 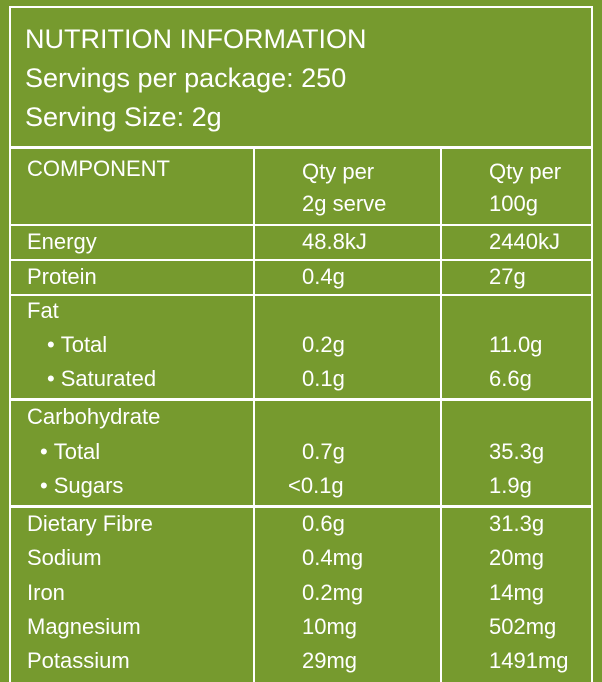 I want to click on row-sodium-label: Sodium, so click(x=64, y=557).